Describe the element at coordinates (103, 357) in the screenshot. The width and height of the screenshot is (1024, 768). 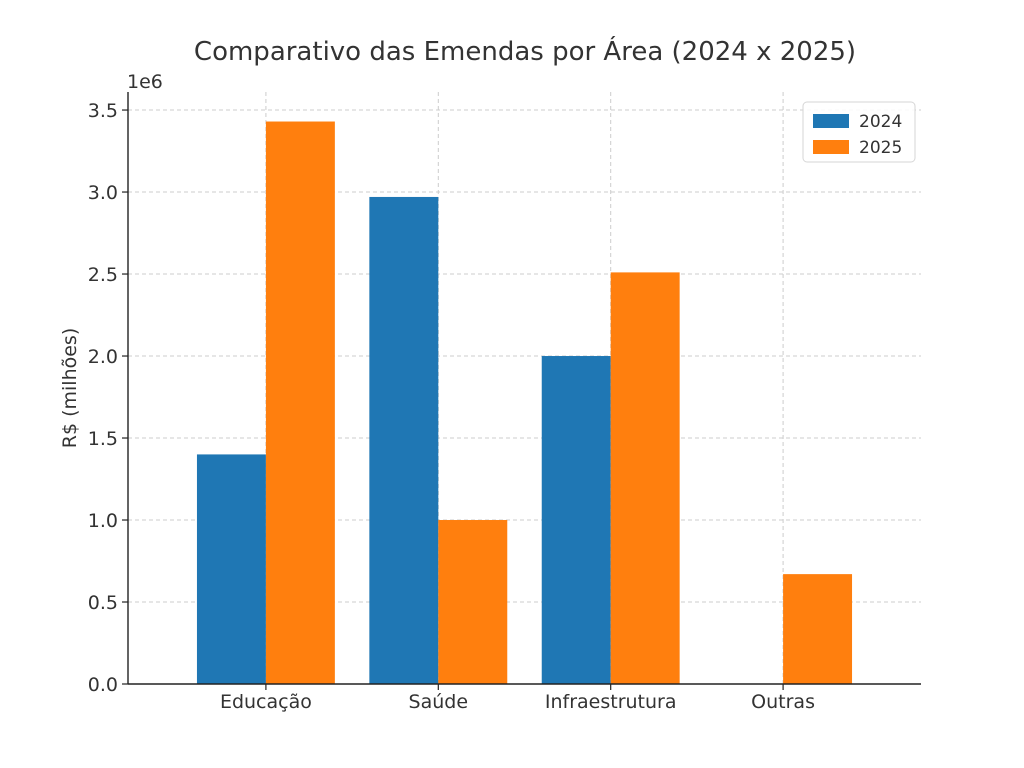
I see `y-tick-label: 2.0` at that location.